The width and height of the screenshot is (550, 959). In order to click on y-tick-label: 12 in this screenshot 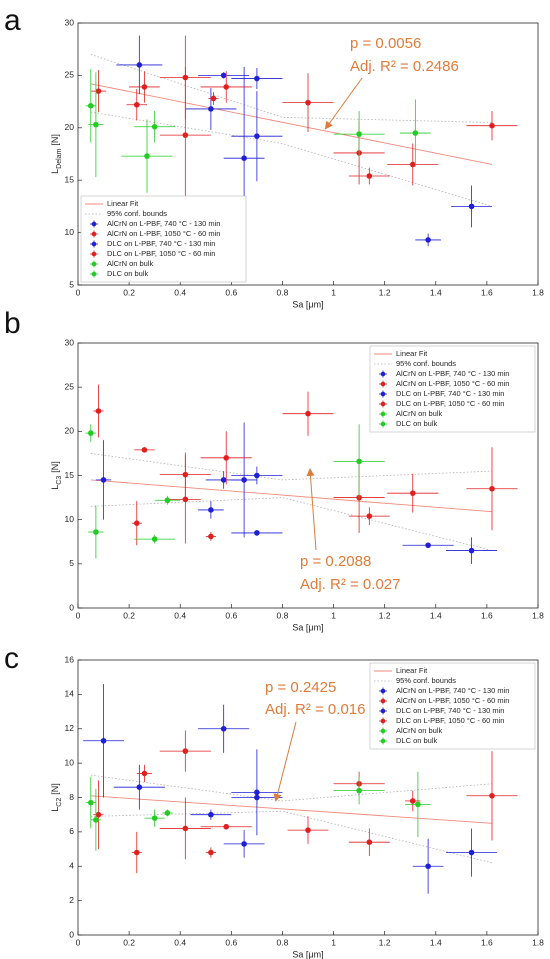, I will do `click(70, 728)`.